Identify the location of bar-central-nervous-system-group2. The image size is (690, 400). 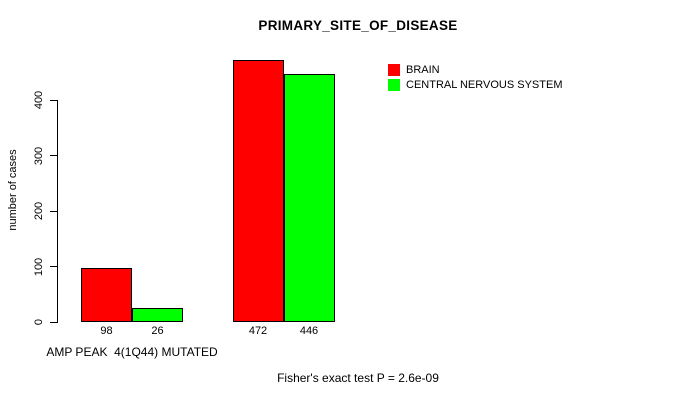
(309, 198).